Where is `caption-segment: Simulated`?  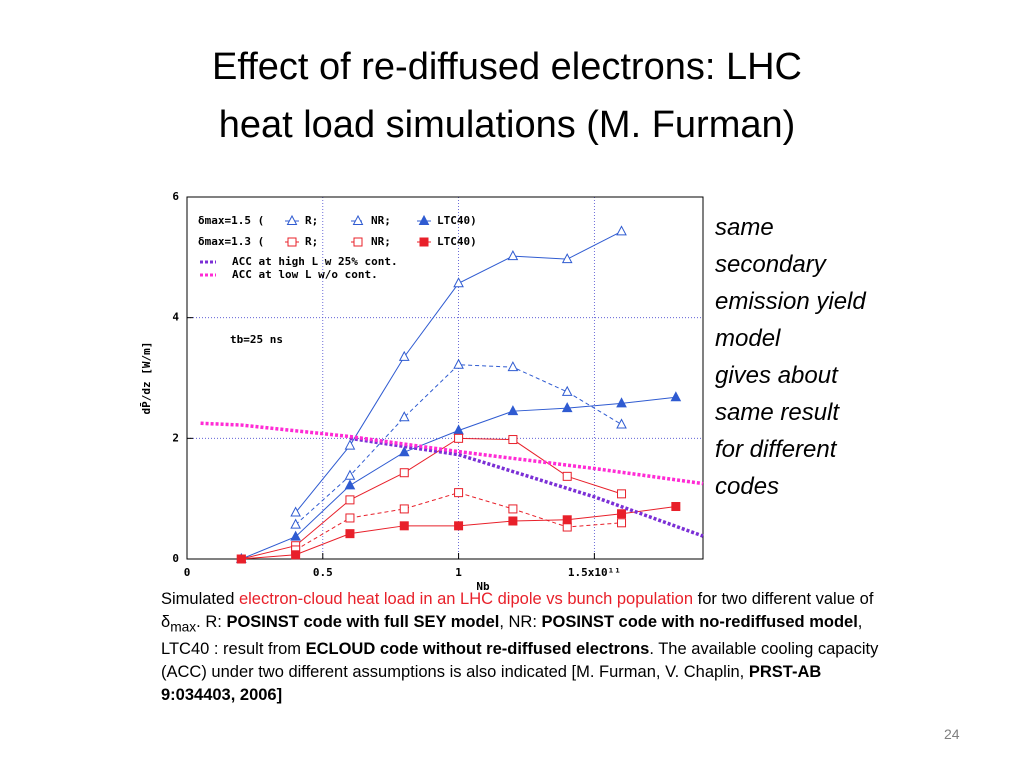
caption-segment: Simulated is located at coordinates (200, 599).